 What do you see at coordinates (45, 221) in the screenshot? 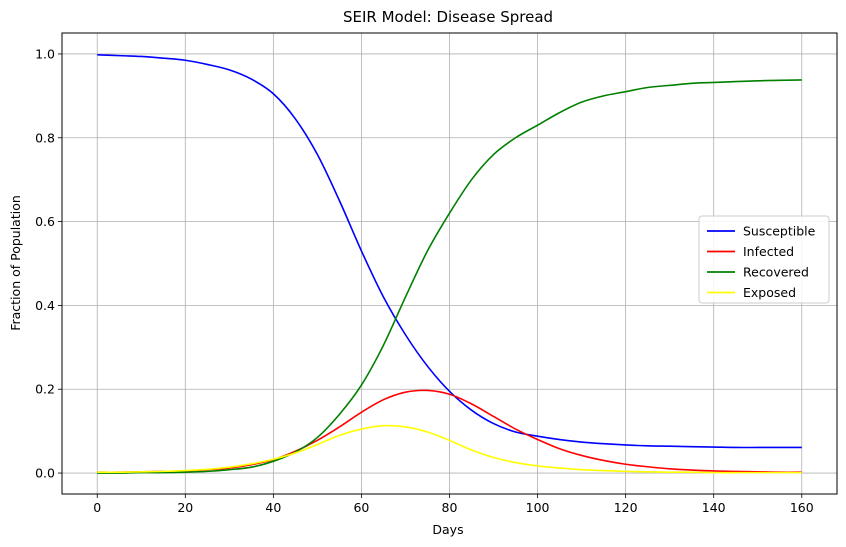
I see `y-tick-label: 0.6` at bounding box center [45, 221].